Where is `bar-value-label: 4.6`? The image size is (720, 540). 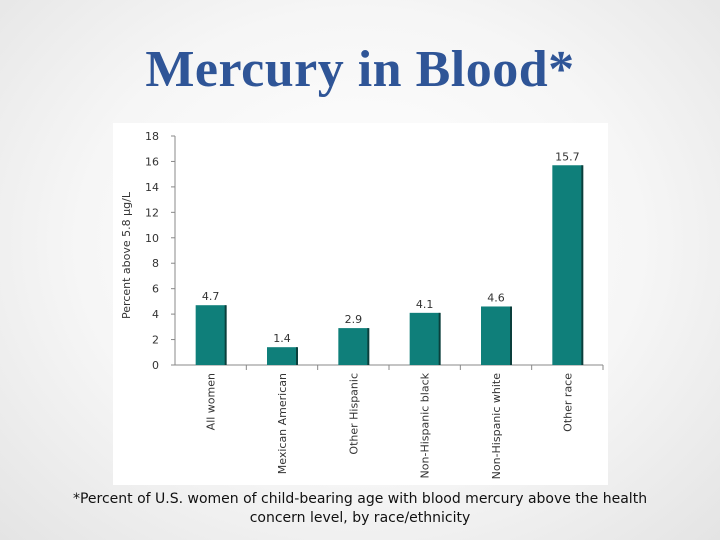
bar-value-label: 4.6 is located at coordinates (496, 297).